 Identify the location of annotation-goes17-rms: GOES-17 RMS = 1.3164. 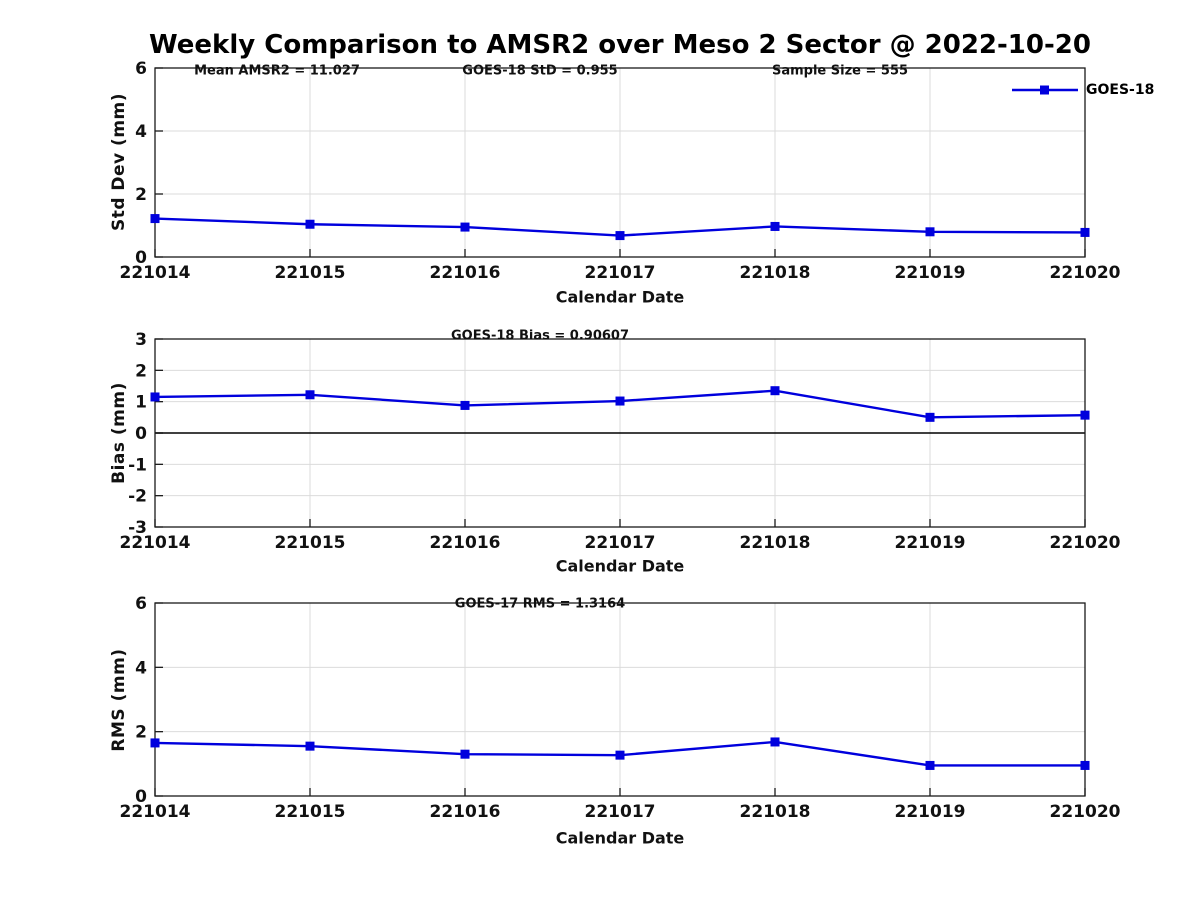
(540, 604).